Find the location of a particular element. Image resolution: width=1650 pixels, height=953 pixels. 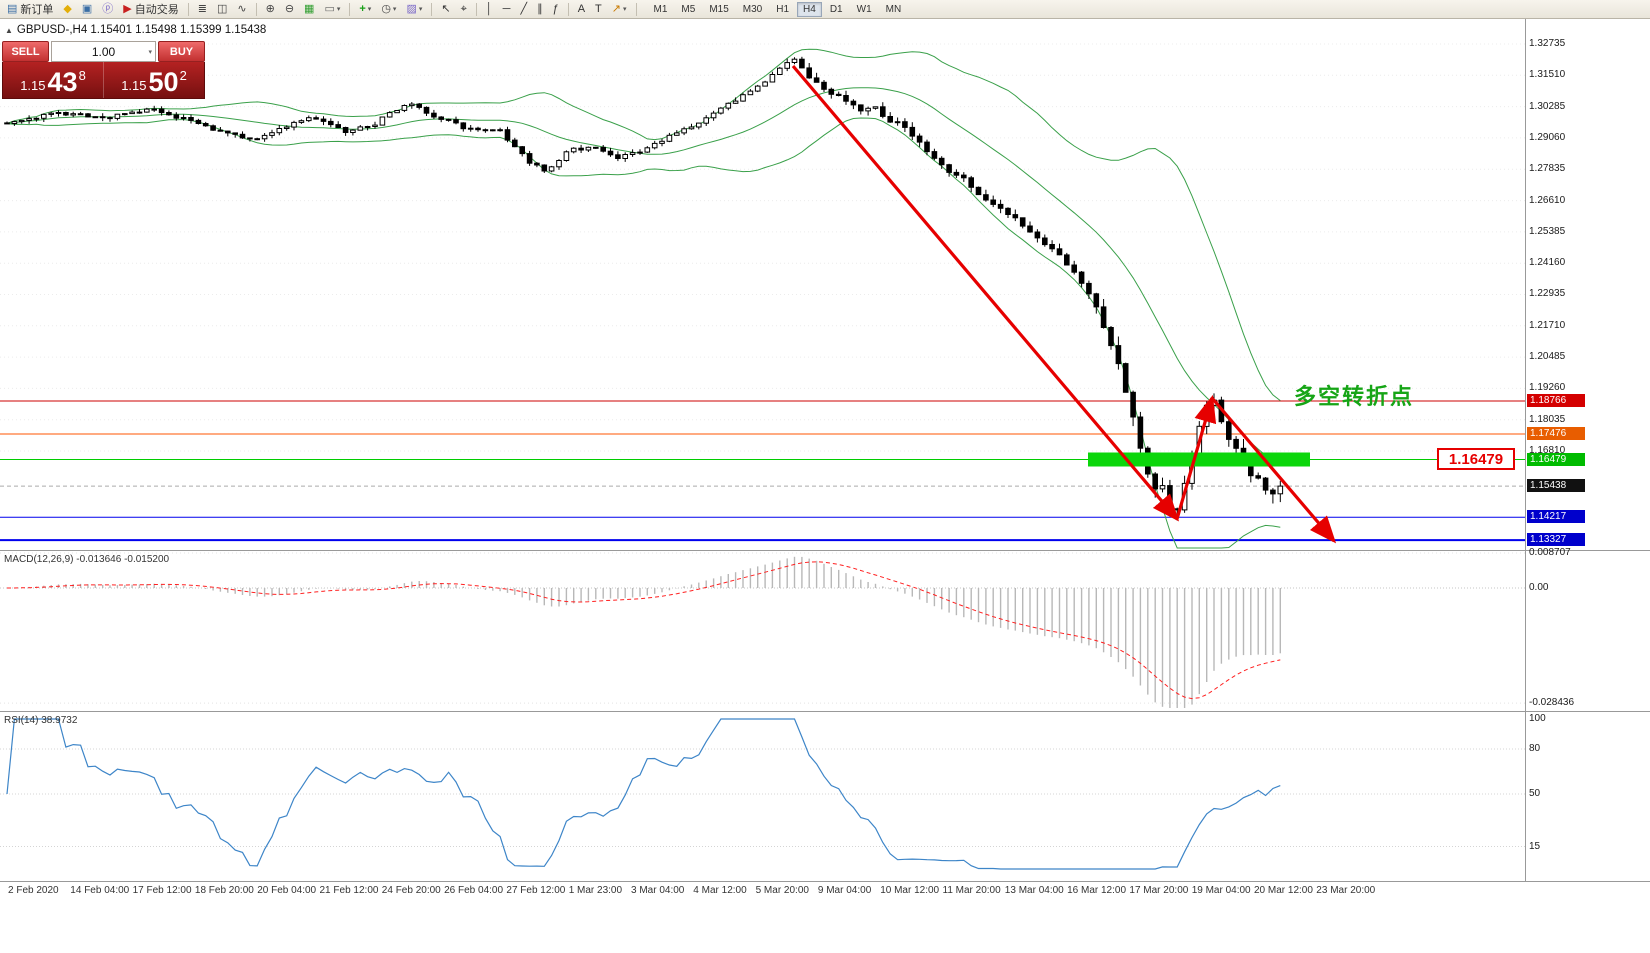

community-icon: ⓟ is located at coordinates (108, 8).